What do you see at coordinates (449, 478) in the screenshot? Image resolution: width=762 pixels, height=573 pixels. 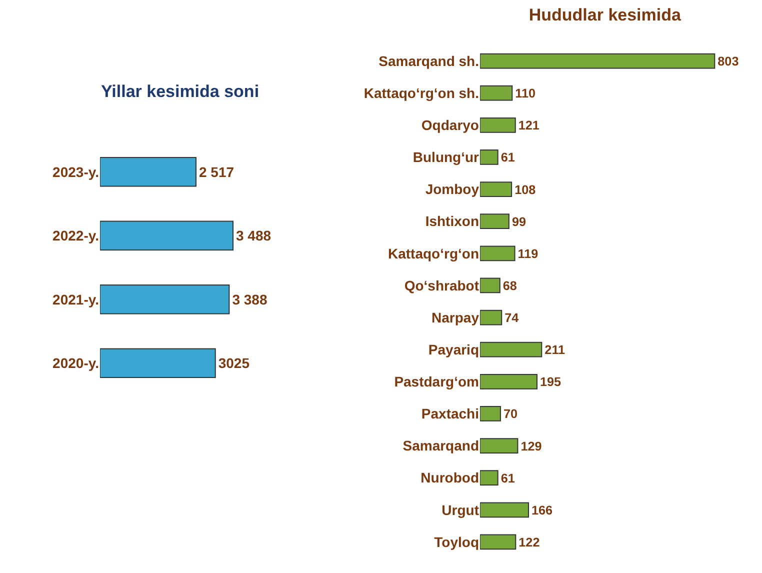 I see `y-tick-label: Nurobod` at bounding box center [449, 478].